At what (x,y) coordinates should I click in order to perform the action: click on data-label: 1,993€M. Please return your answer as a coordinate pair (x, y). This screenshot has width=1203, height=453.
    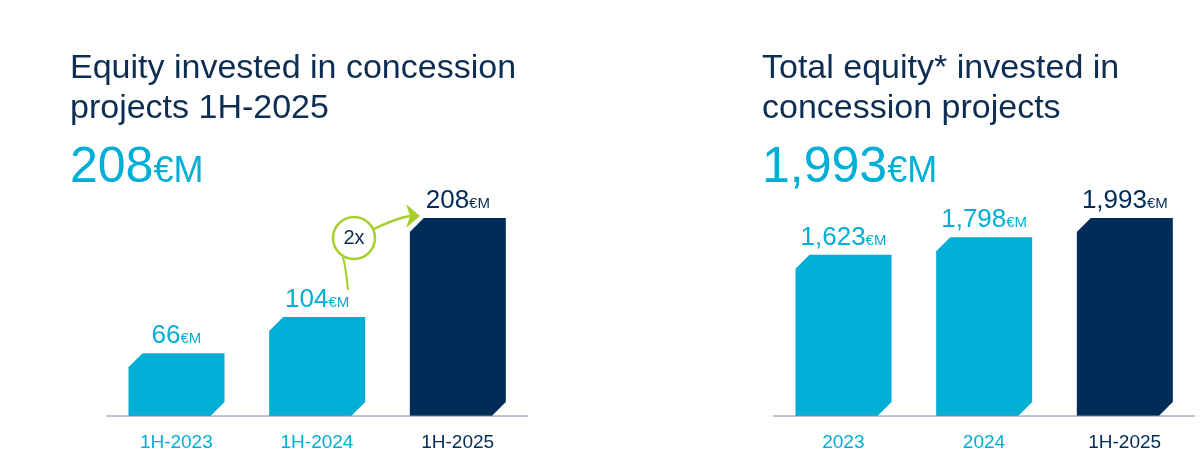
    Looking at the image, I should click on (1124, 199).